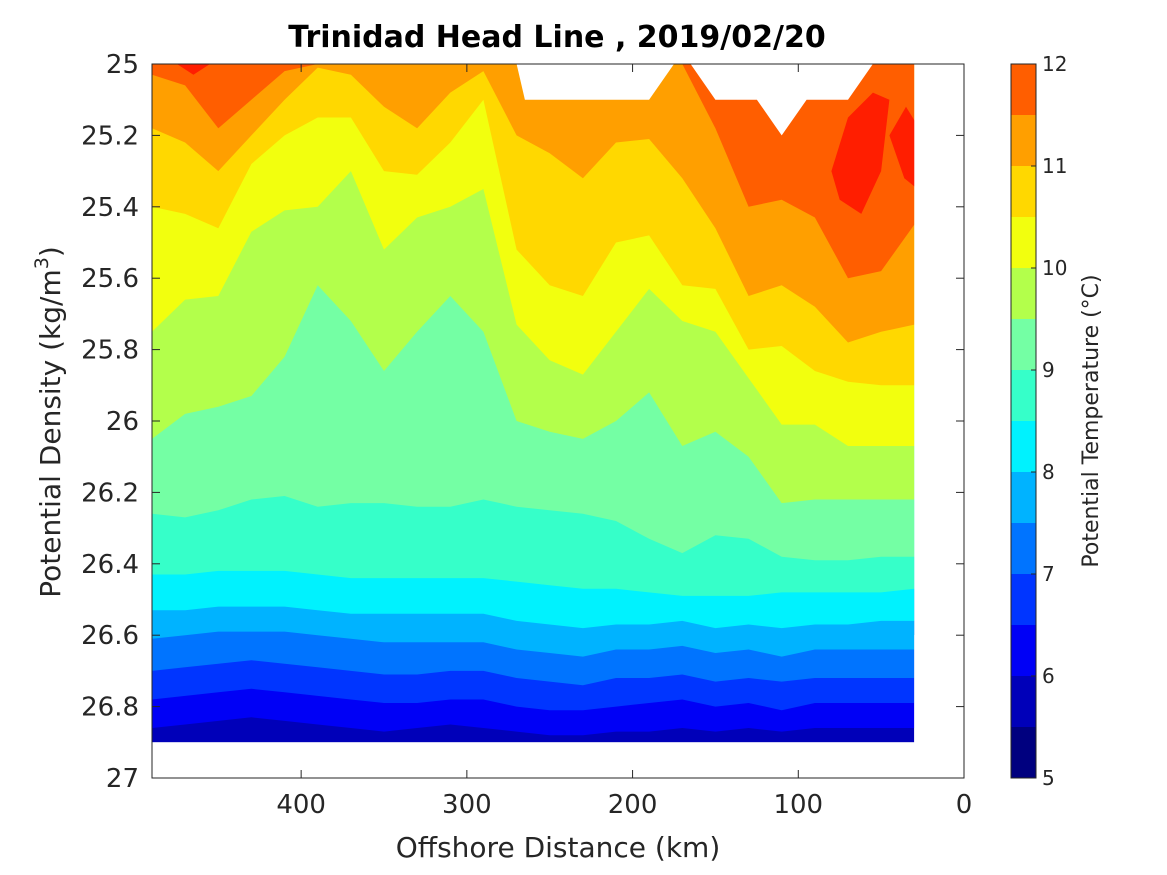  What do you see at coordinates (50, 251) in the screenshot?
I see `y-axis-title-end: )` at bounding box center [50, 251].